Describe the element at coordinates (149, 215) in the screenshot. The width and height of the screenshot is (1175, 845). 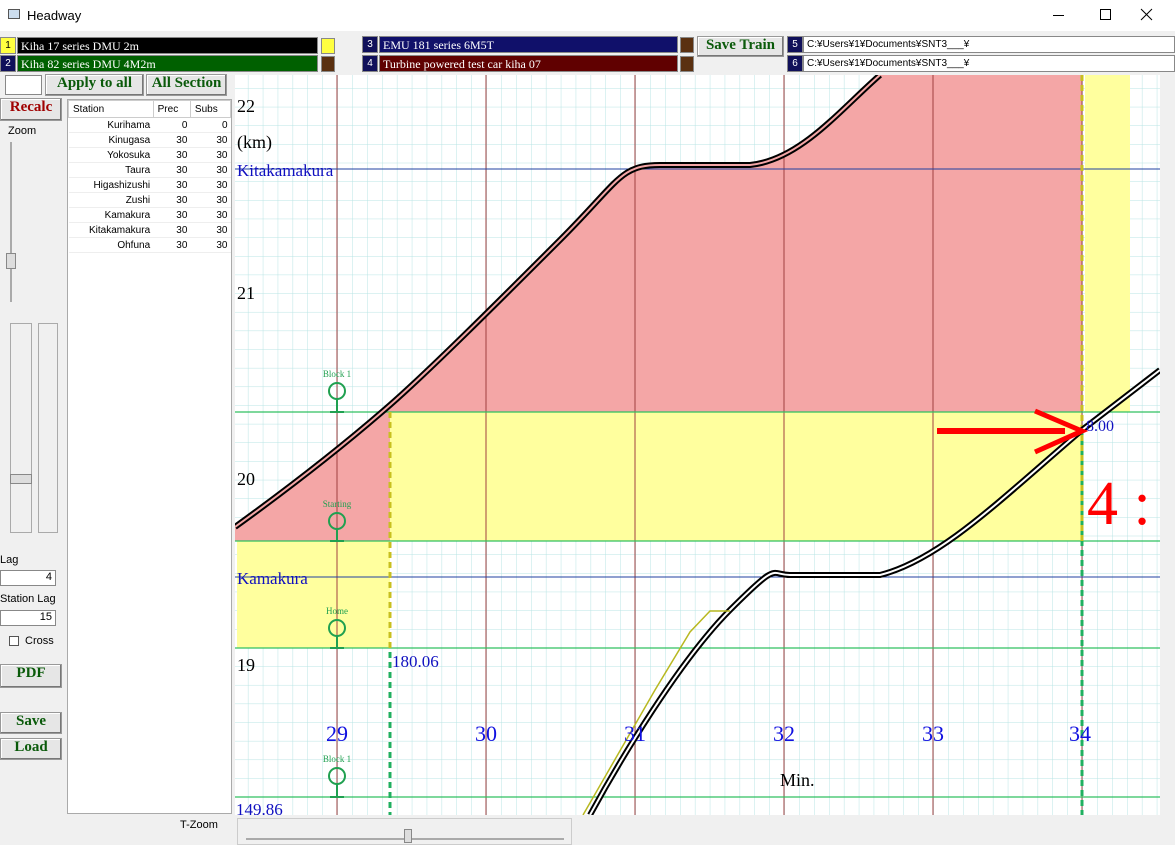
I see `table-row: Kamakura 30 30` at that location.